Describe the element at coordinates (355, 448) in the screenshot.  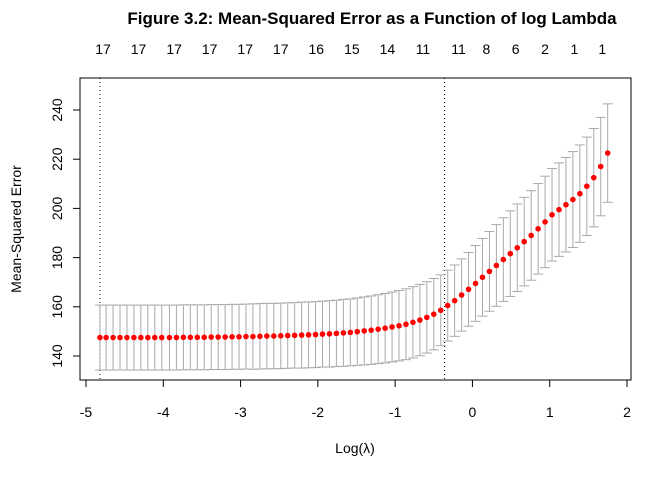
I see `x-axis-title: Log(λ)` at that location.